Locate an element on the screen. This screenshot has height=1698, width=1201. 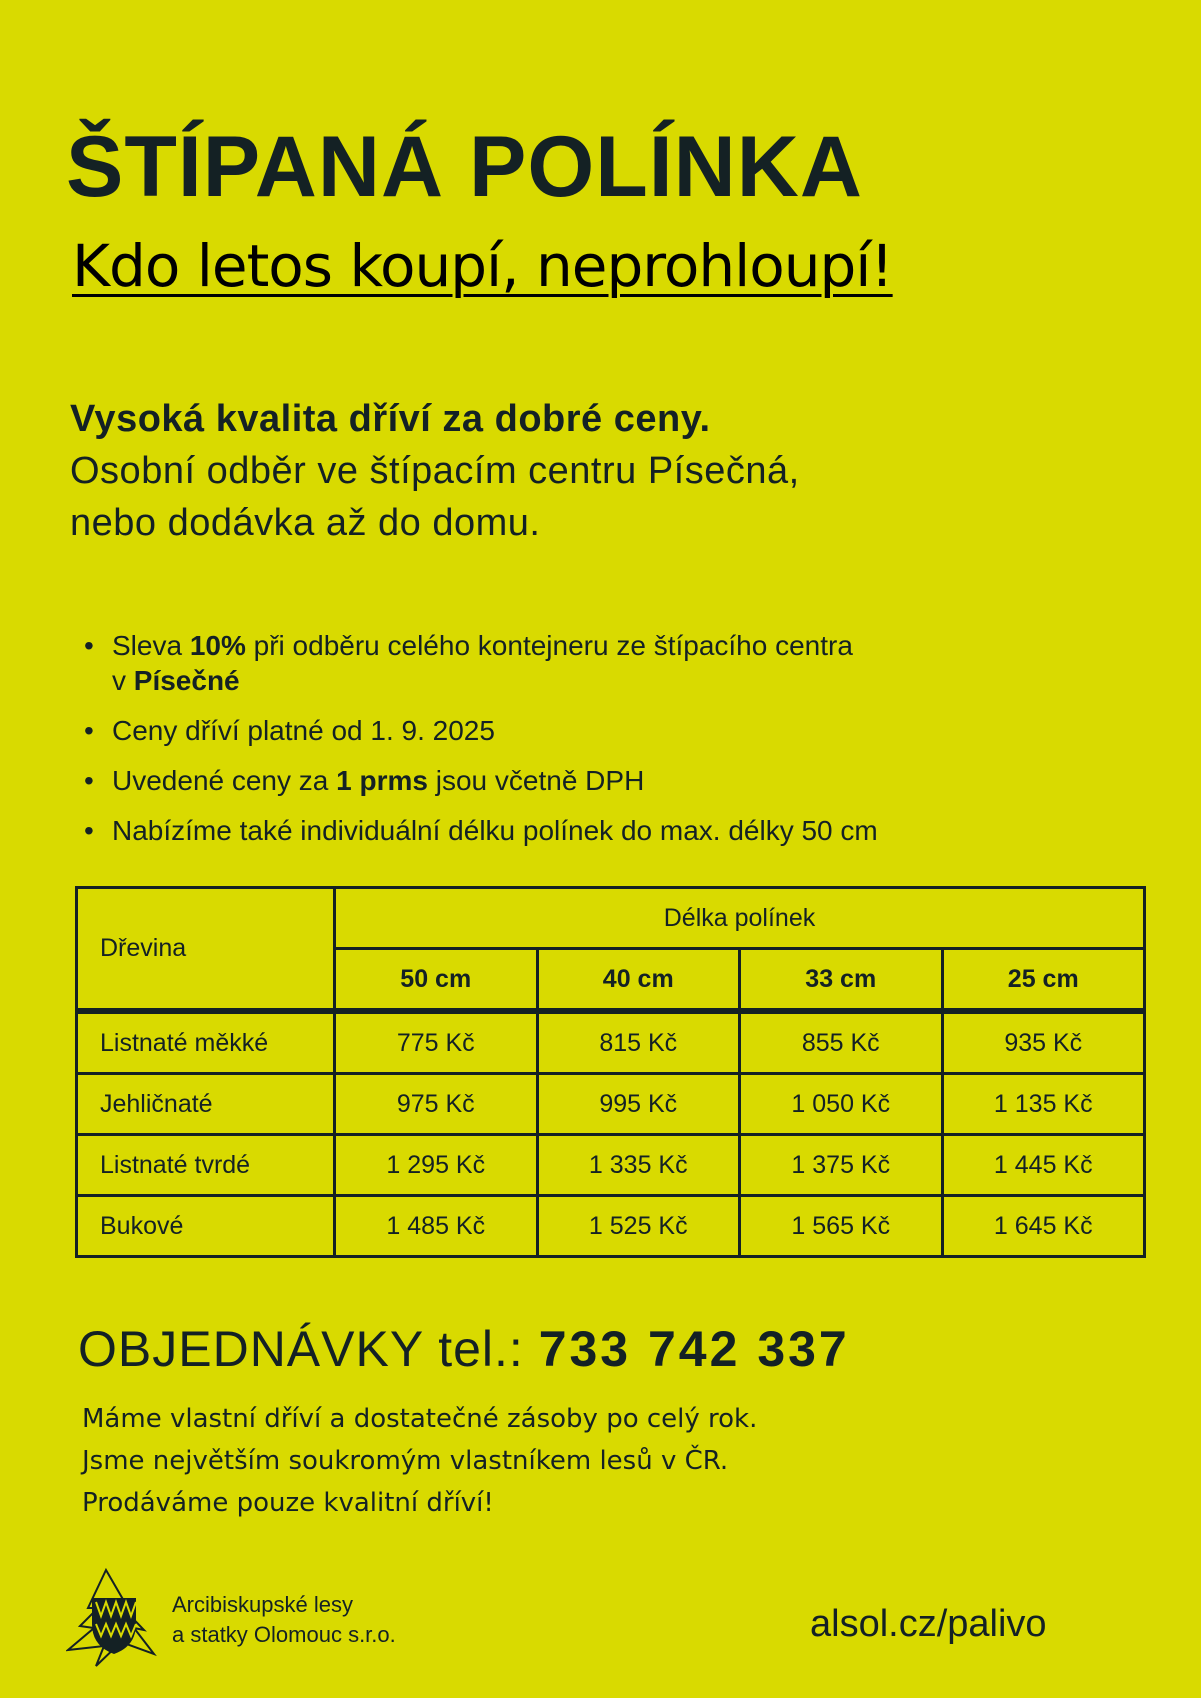
price-cell: 1 295 Kč is located at coordinates (436, 1165).